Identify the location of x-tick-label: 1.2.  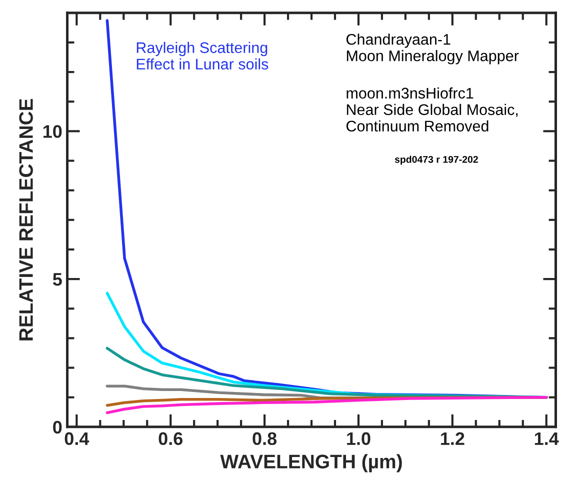
(452, 438).